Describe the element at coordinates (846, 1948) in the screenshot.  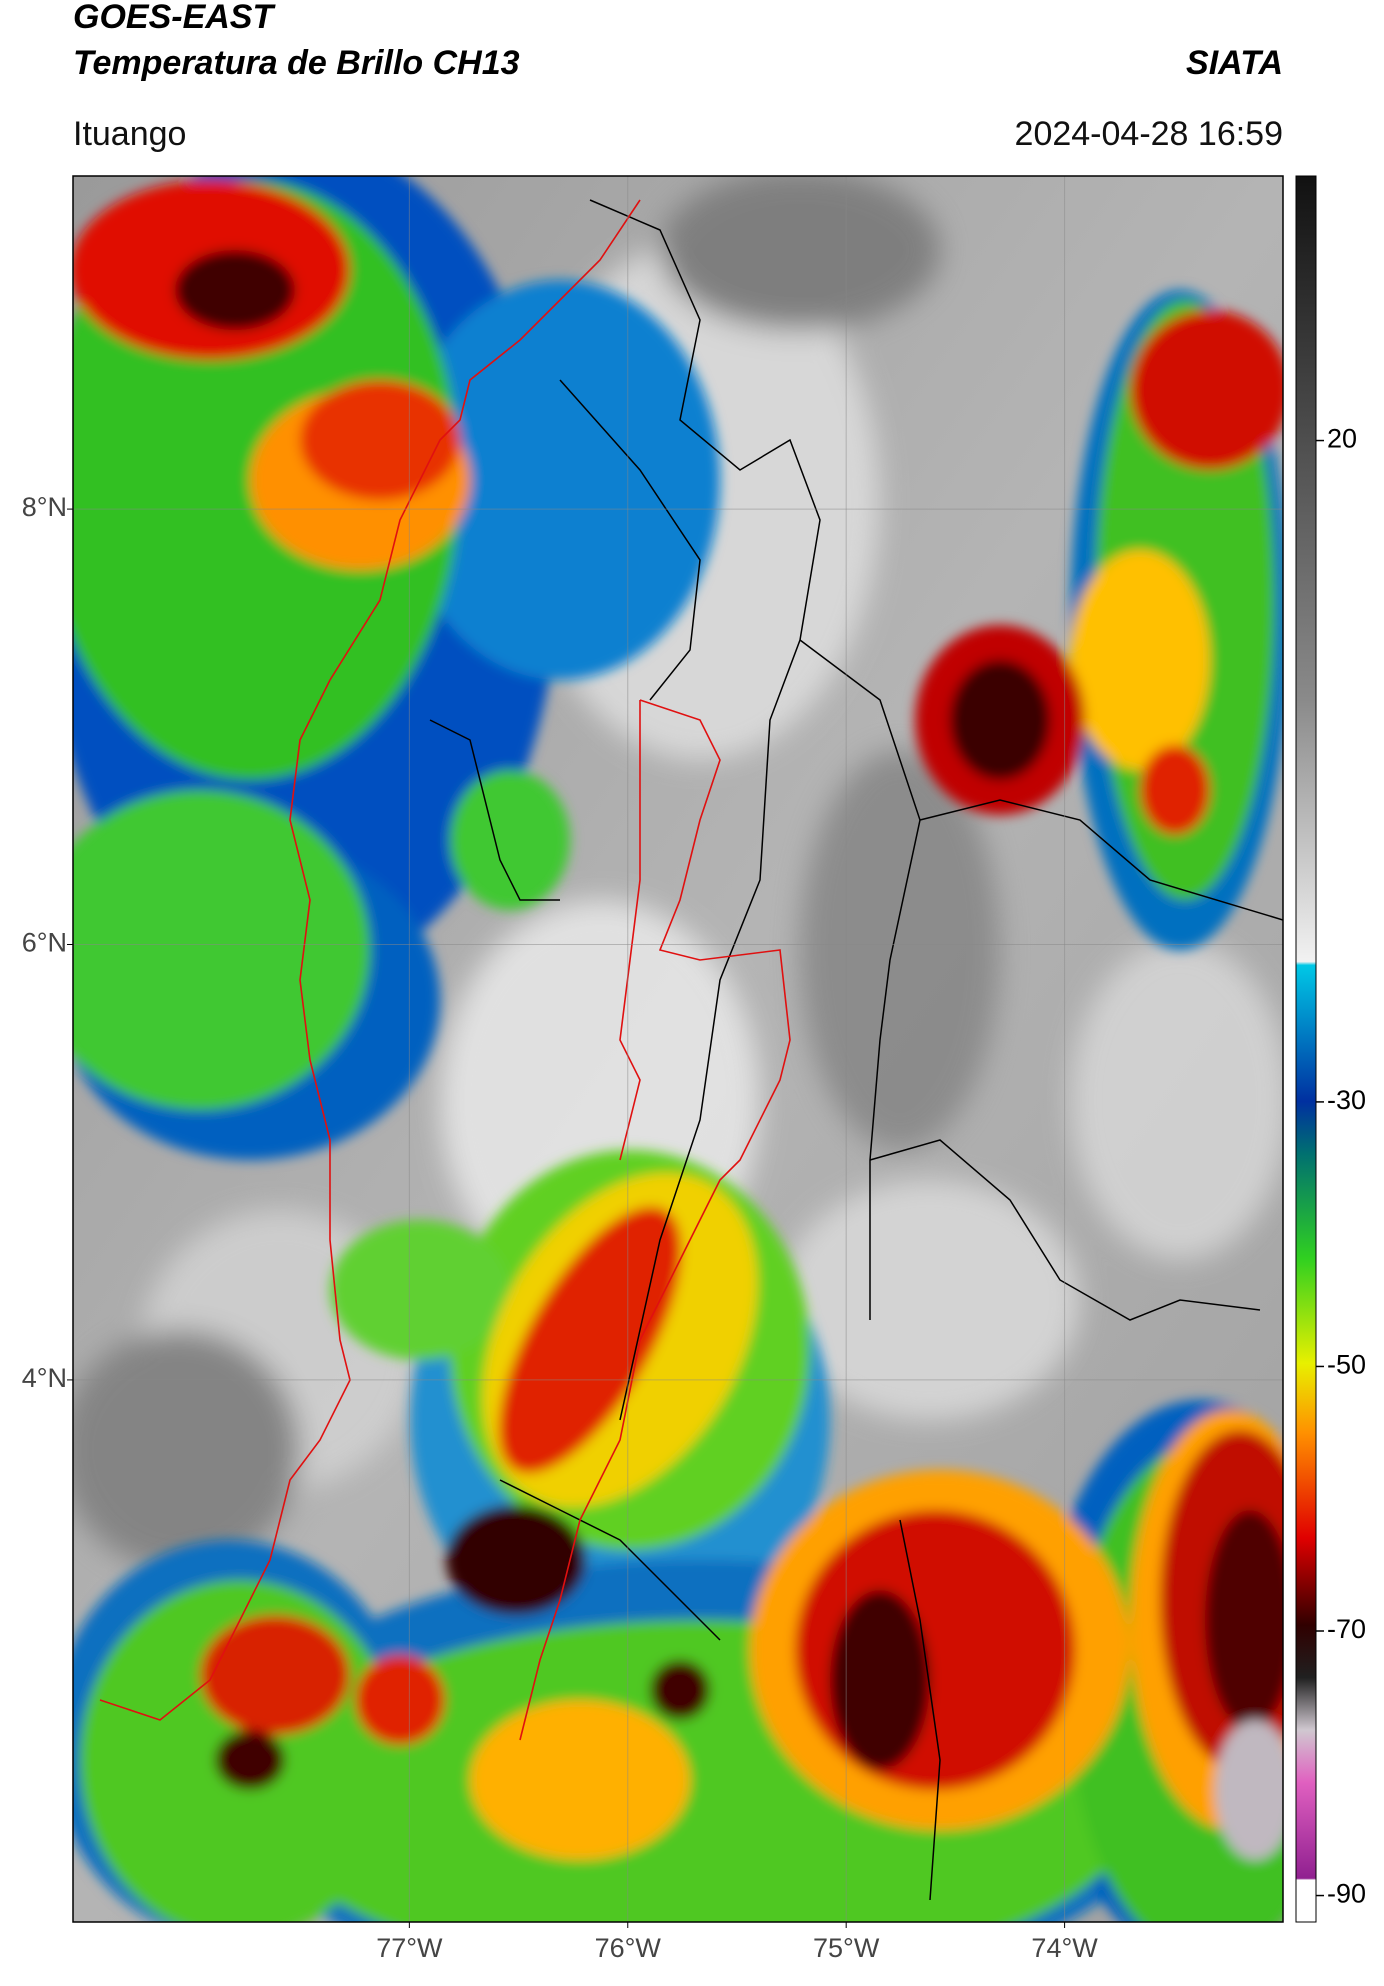
I see `x-tick-label: 75°W` at that location.